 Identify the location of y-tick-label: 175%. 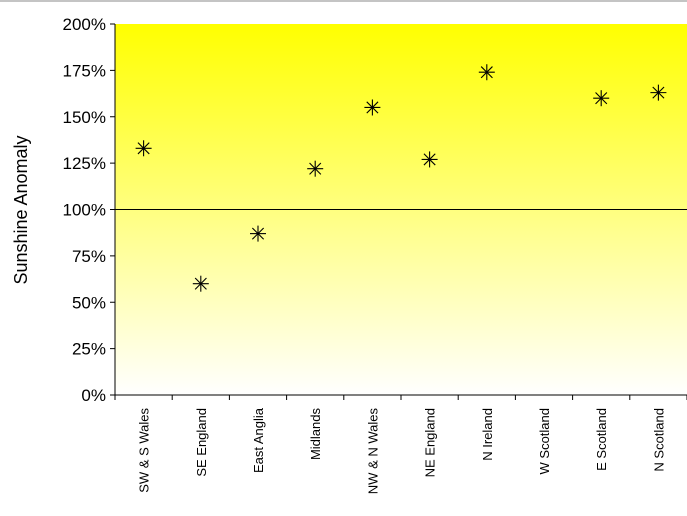
(84, 70).